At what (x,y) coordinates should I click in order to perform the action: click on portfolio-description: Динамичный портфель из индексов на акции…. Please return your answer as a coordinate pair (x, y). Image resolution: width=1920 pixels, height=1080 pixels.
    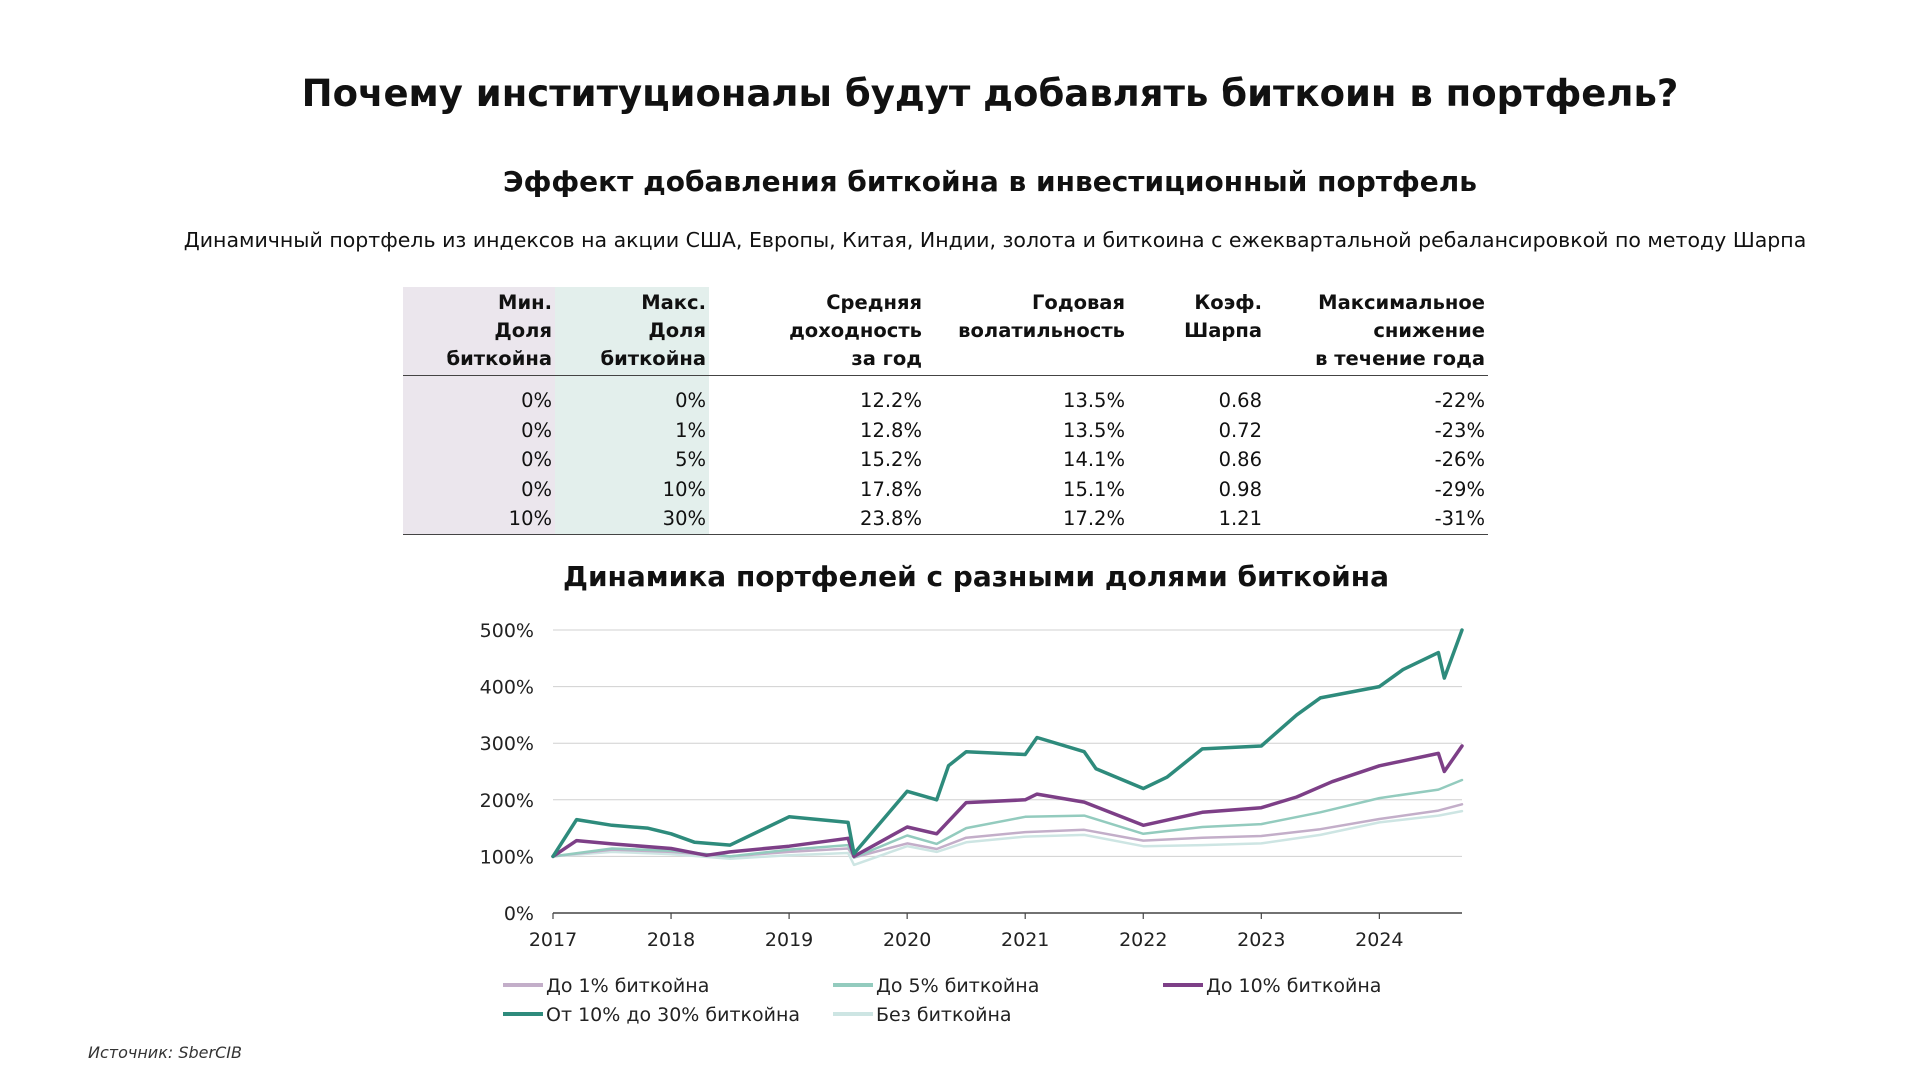
    Looking at the image, I should click on (995, 240).